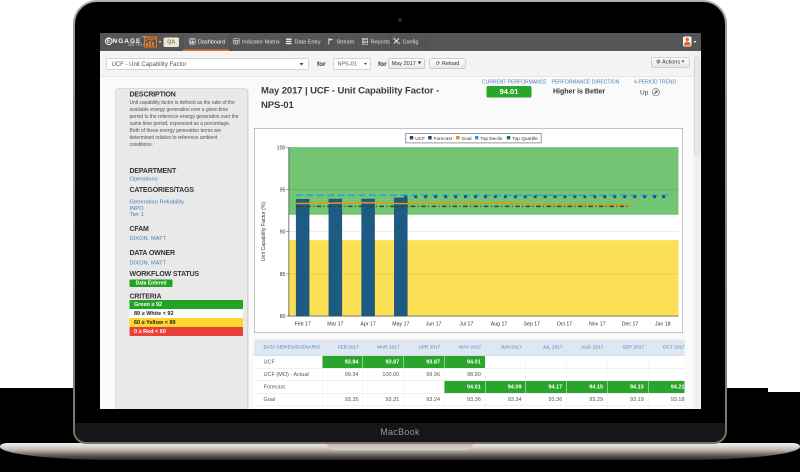  Describe the element at coordinates (467, 139) in the screenshot. I see `svg-text: Goal` at that location.